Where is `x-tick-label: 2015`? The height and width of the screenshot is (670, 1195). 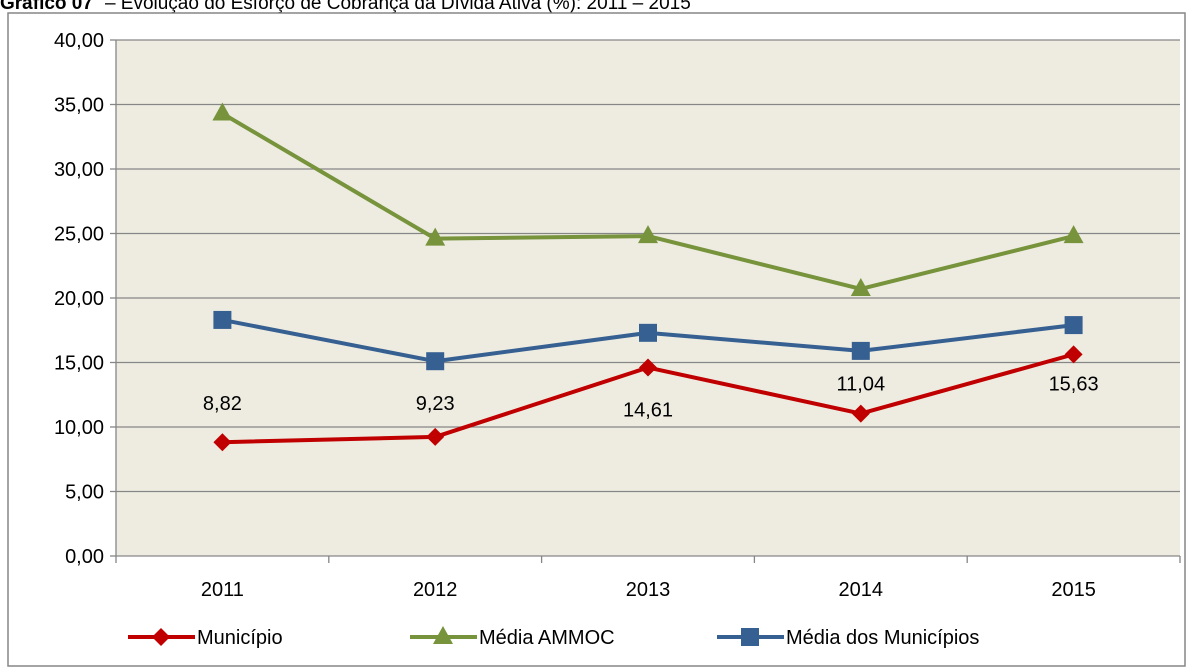 x-tick-label: 2015 is located at coordinates (1073, 590).